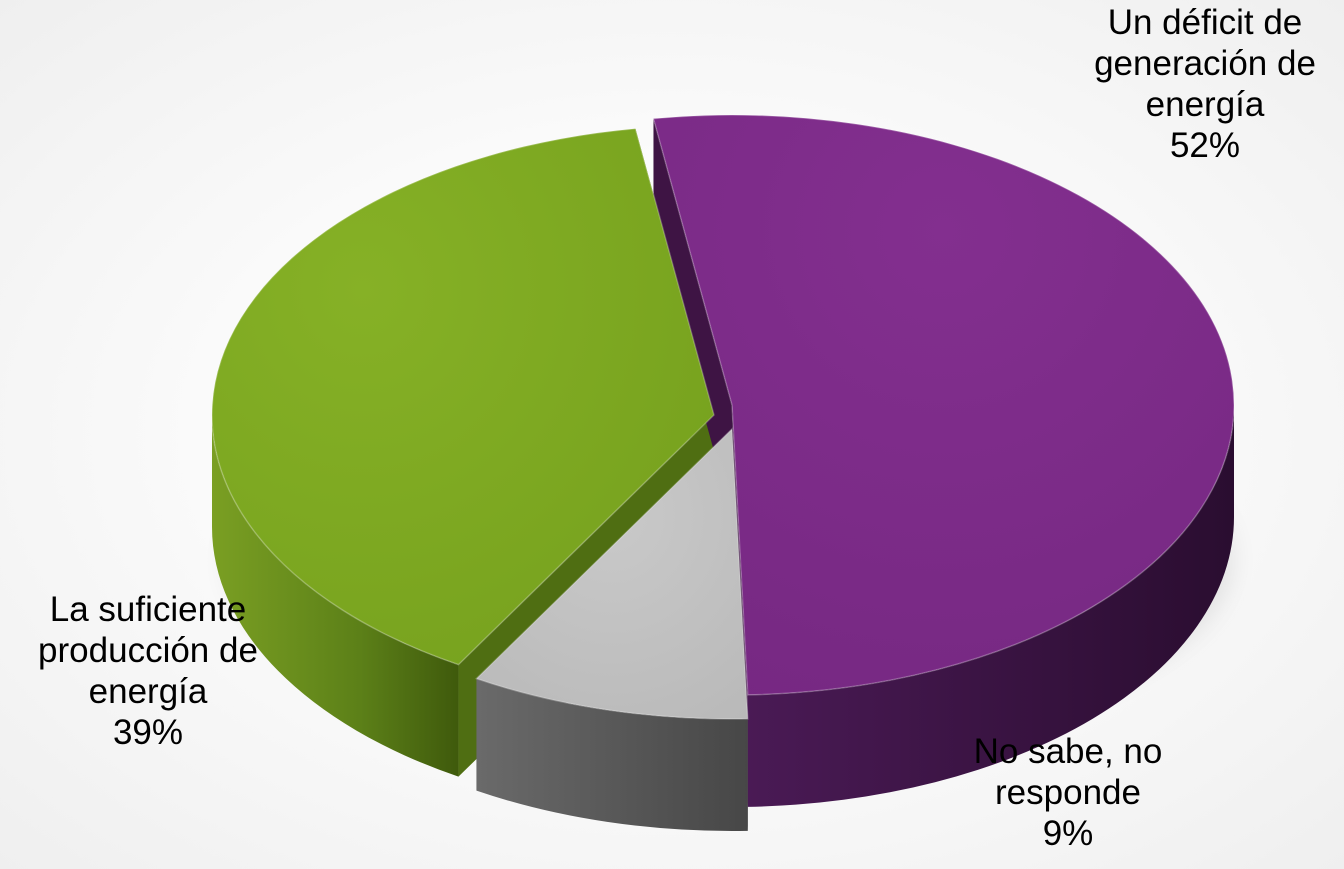  Describe the element at coordinates (1205, 22) in the screenshot. I see `slice-label-deficit-line-1: Un déficit de` at that location.